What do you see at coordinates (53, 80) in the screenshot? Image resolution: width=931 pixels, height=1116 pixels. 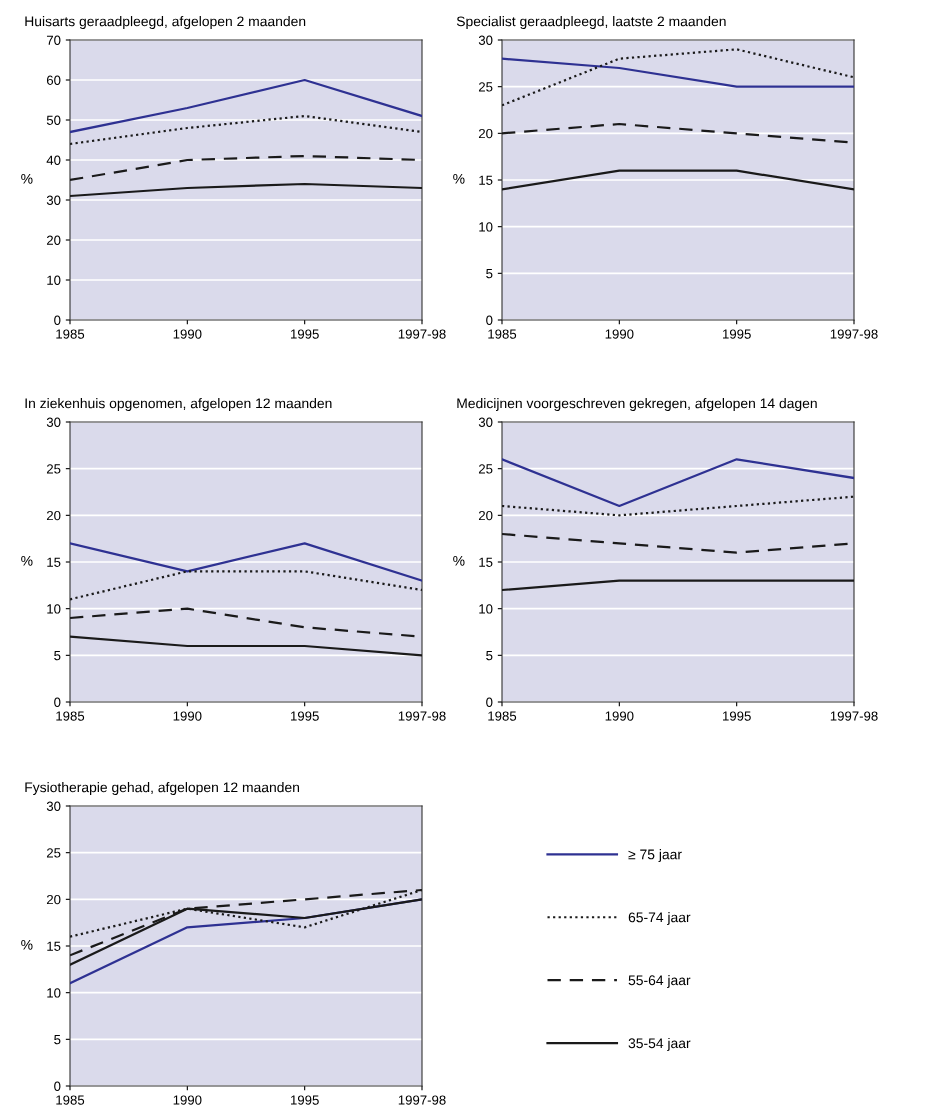 I see `y-tick-label: 60` at bounding box center [53, 80].